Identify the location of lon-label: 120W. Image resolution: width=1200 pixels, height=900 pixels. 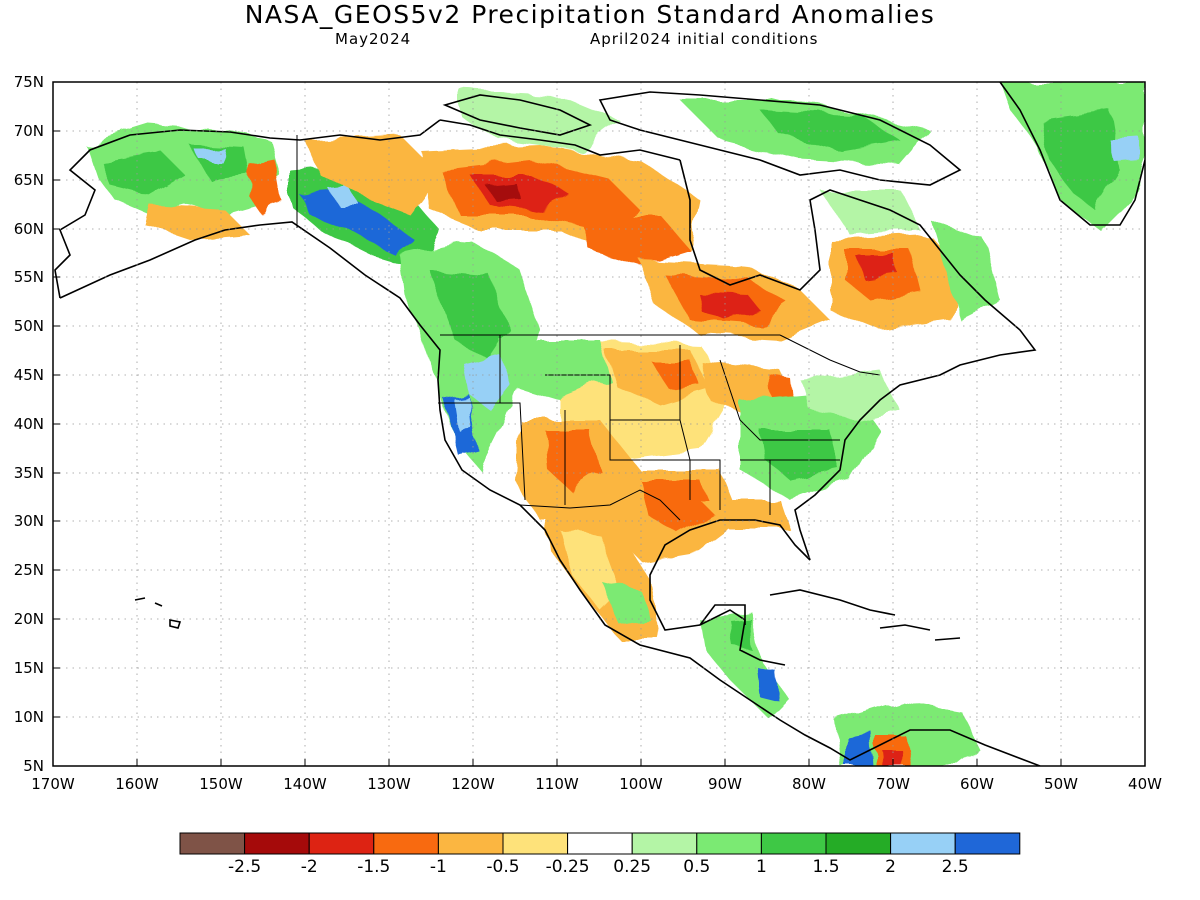
(473, 784).